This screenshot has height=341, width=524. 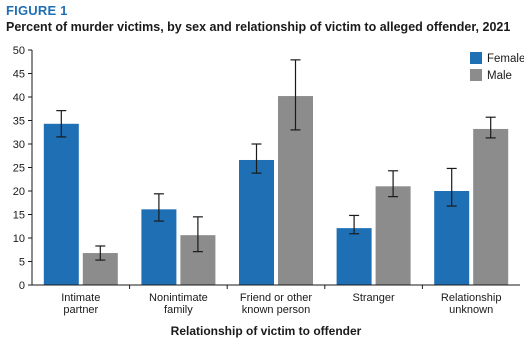 I want to click on x-category-label: Relationship unknown, so click(x=471, y=304).